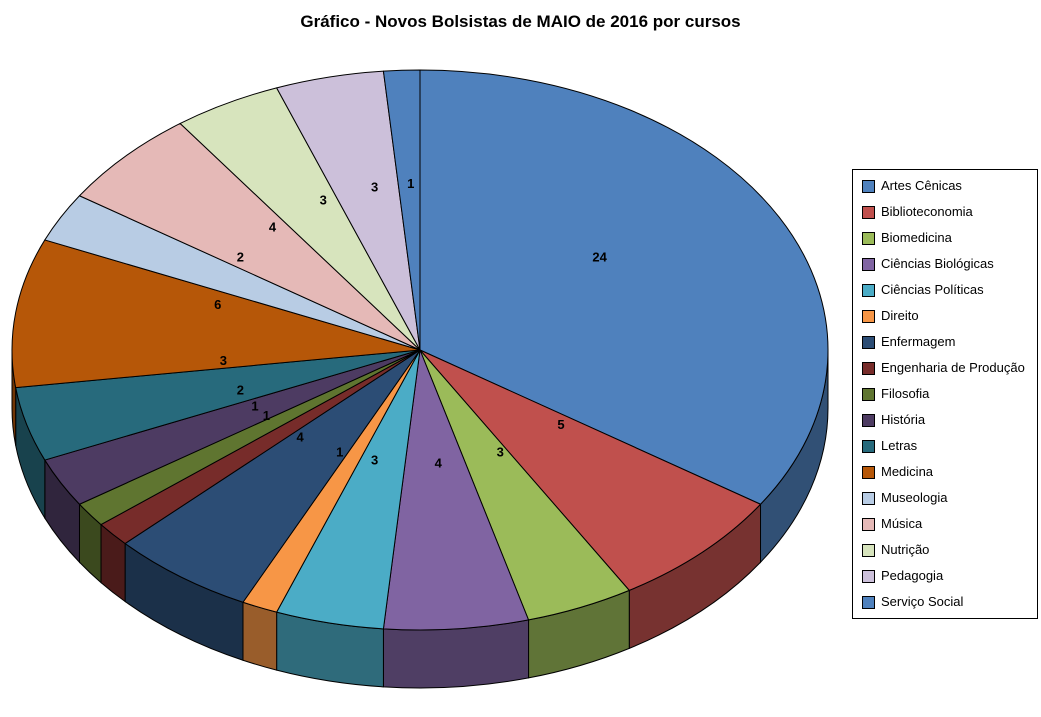 The height and width of the screenshot is (717, 1041). I want to click on legend-label: Nutrição, so click(905, 549).